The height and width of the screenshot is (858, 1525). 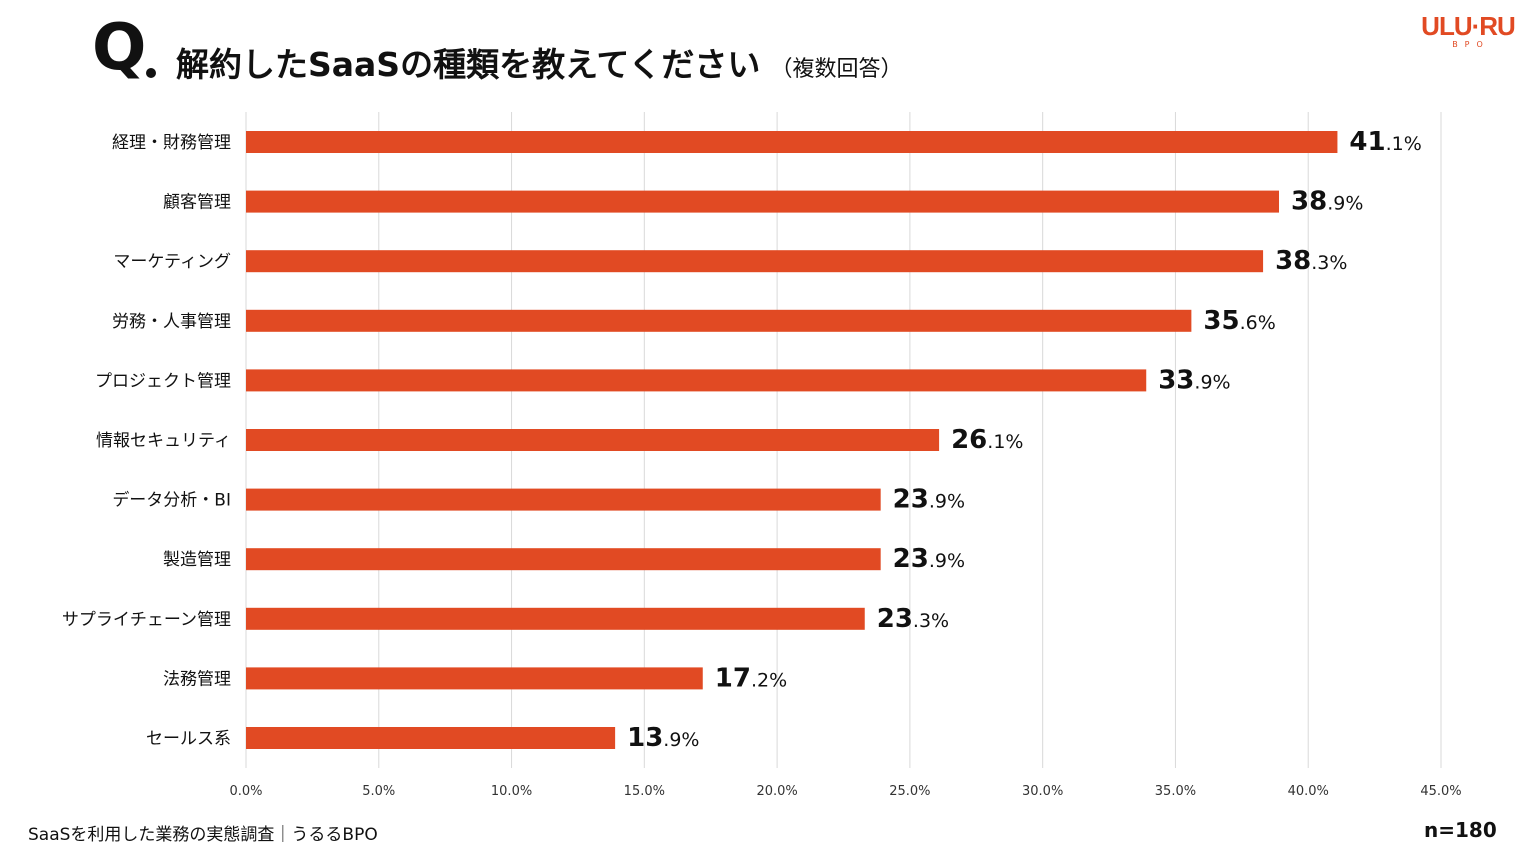 What do you see at coordinates (511, 791) in the screenshot?
I see `x-tick-label-2: 10.0%` at bounding box center [511, 791].